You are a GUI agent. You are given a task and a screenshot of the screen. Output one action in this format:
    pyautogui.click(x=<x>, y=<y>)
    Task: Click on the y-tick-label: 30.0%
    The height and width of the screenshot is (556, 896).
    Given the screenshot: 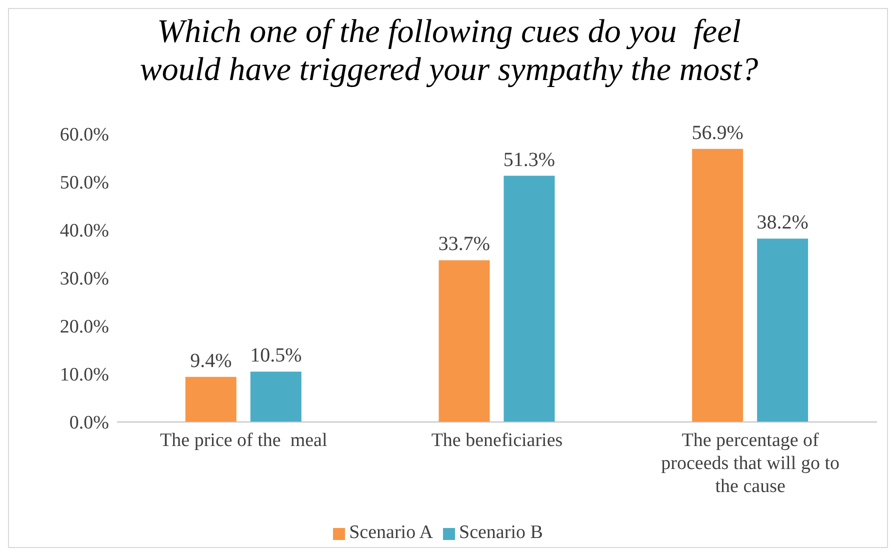 What is the action you would take?
    pyautogui.click(x=85, y=279)
    